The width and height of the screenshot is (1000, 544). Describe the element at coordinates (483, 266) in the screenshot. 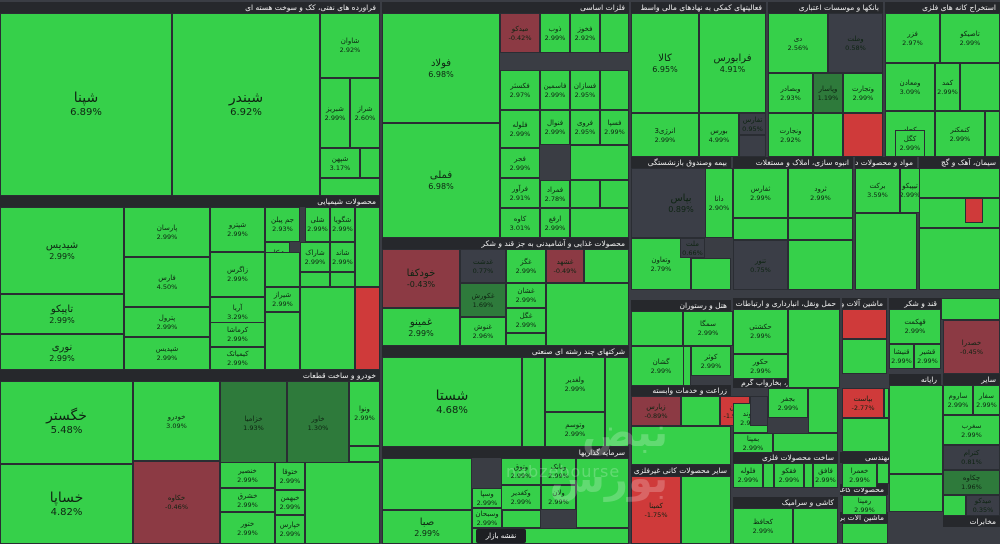

I see `symbol-tile: غدشت 0.77%` at that location.